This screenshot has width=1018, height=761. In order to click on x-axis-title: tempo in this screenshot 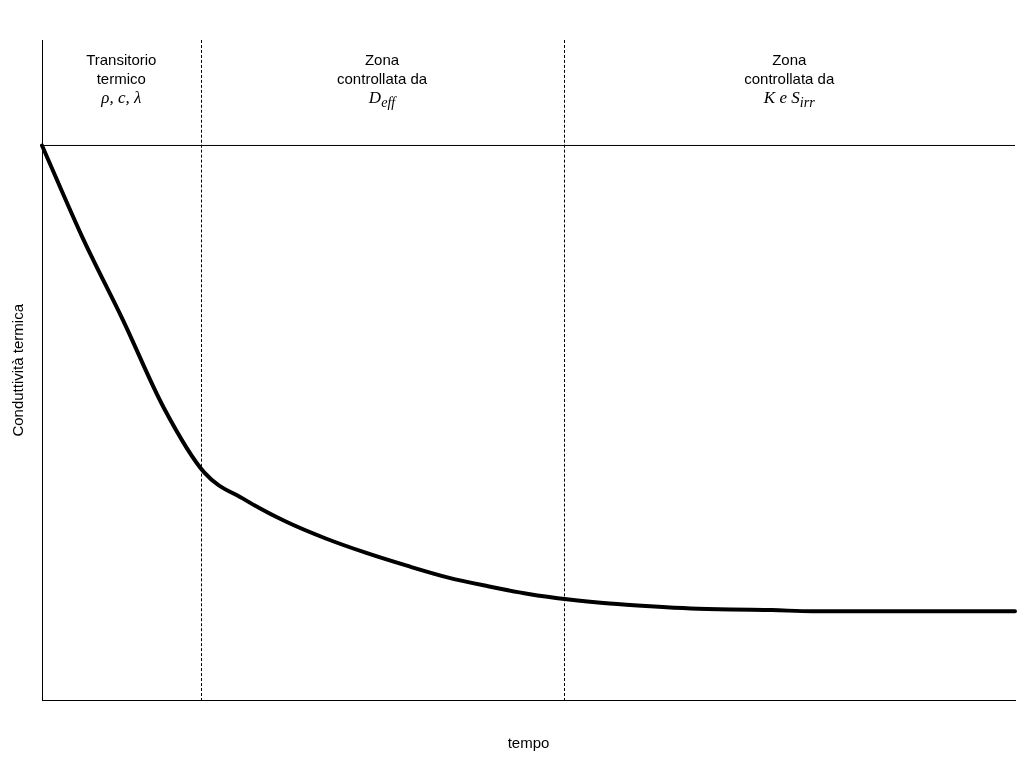, I will do `click(528, 743)`.